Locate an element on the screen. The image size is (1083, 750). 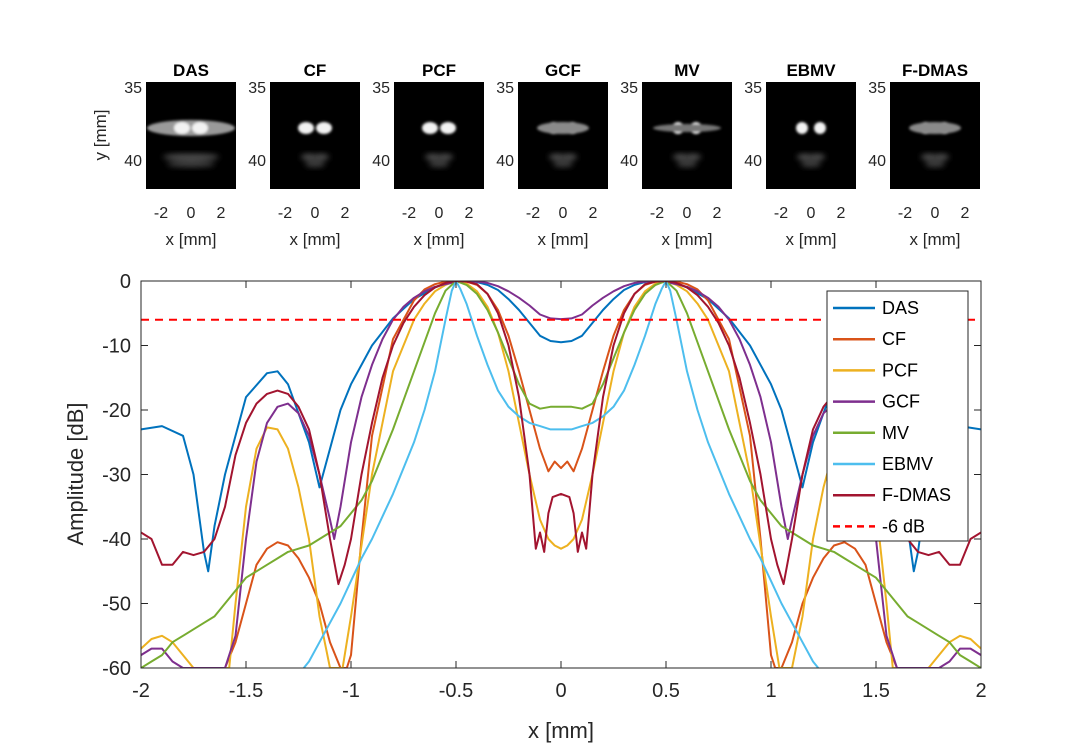
panel-title: PCF is located at coordinates (439, 70).